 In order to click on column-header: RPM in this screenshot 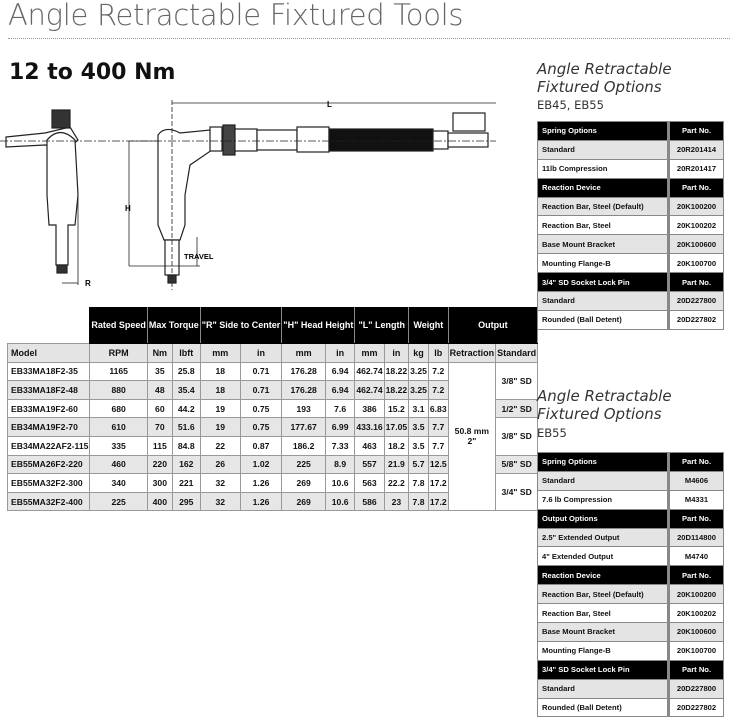, I will do `click(118, 353)`.